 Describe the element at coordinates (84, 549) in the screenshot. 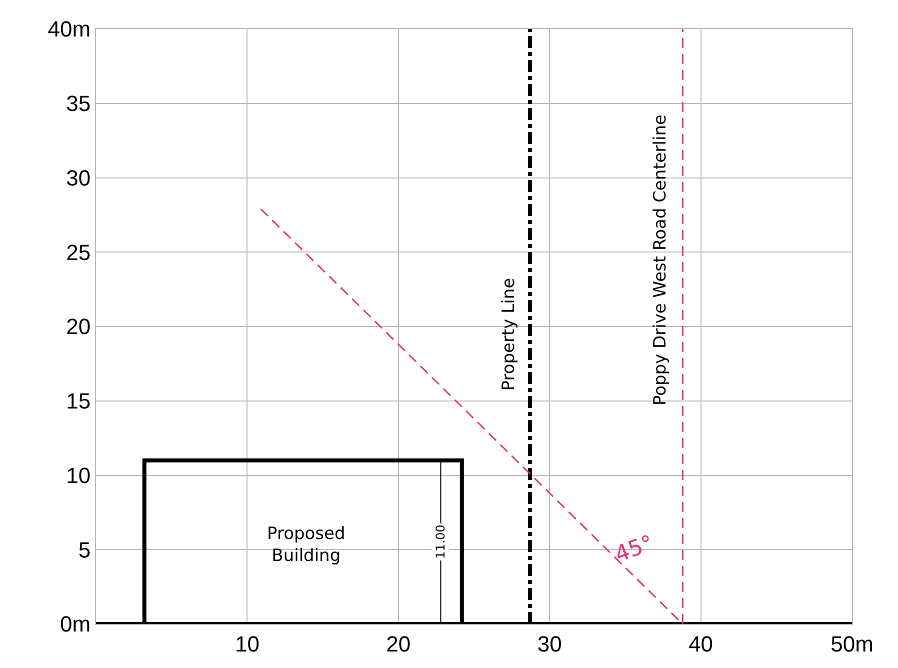

I see `y-tick-label: 5` at that location.